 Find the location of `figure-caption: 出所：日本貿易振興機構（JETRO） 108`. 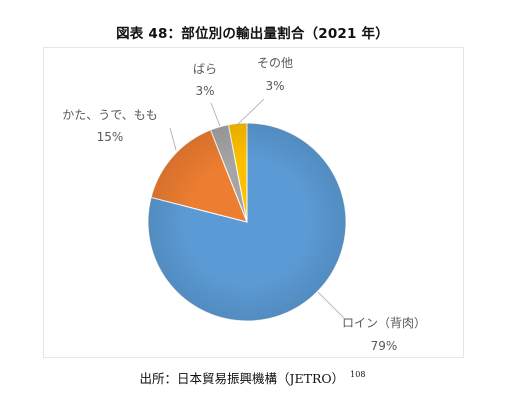

figure-caption: 出所：日本貿易振興機構（JETRO） 108 is located at coordinates (252, 377).